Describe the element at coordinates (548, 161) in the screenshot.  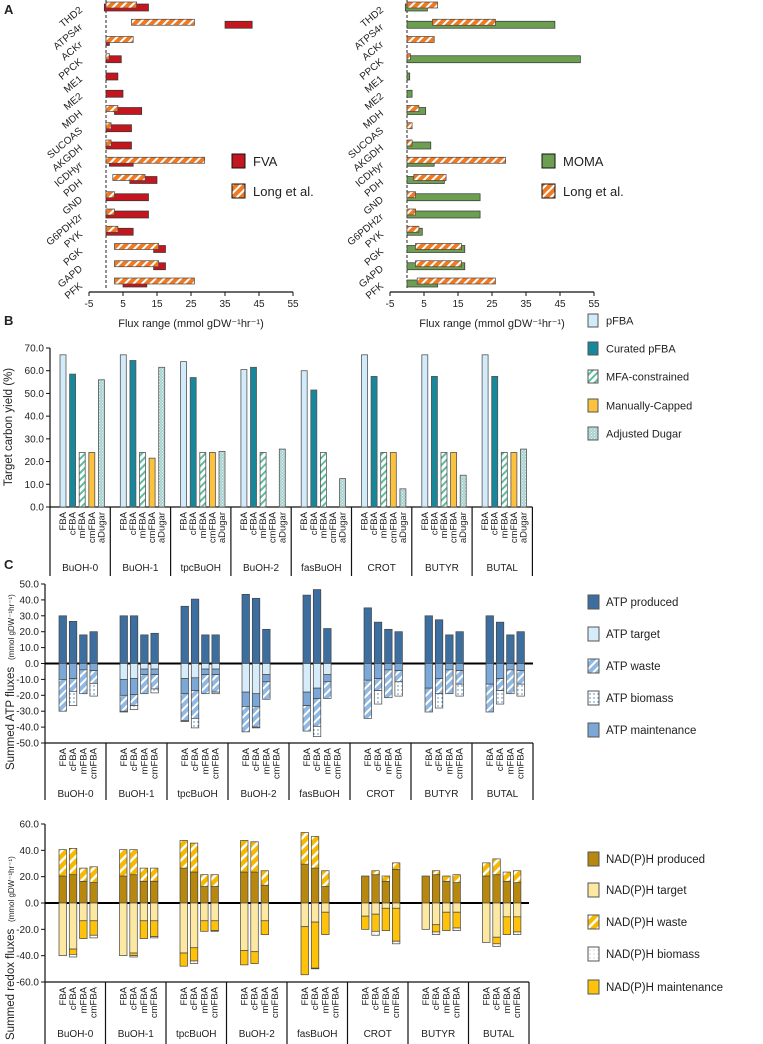
I see `legend-swatch-moma` at that location.